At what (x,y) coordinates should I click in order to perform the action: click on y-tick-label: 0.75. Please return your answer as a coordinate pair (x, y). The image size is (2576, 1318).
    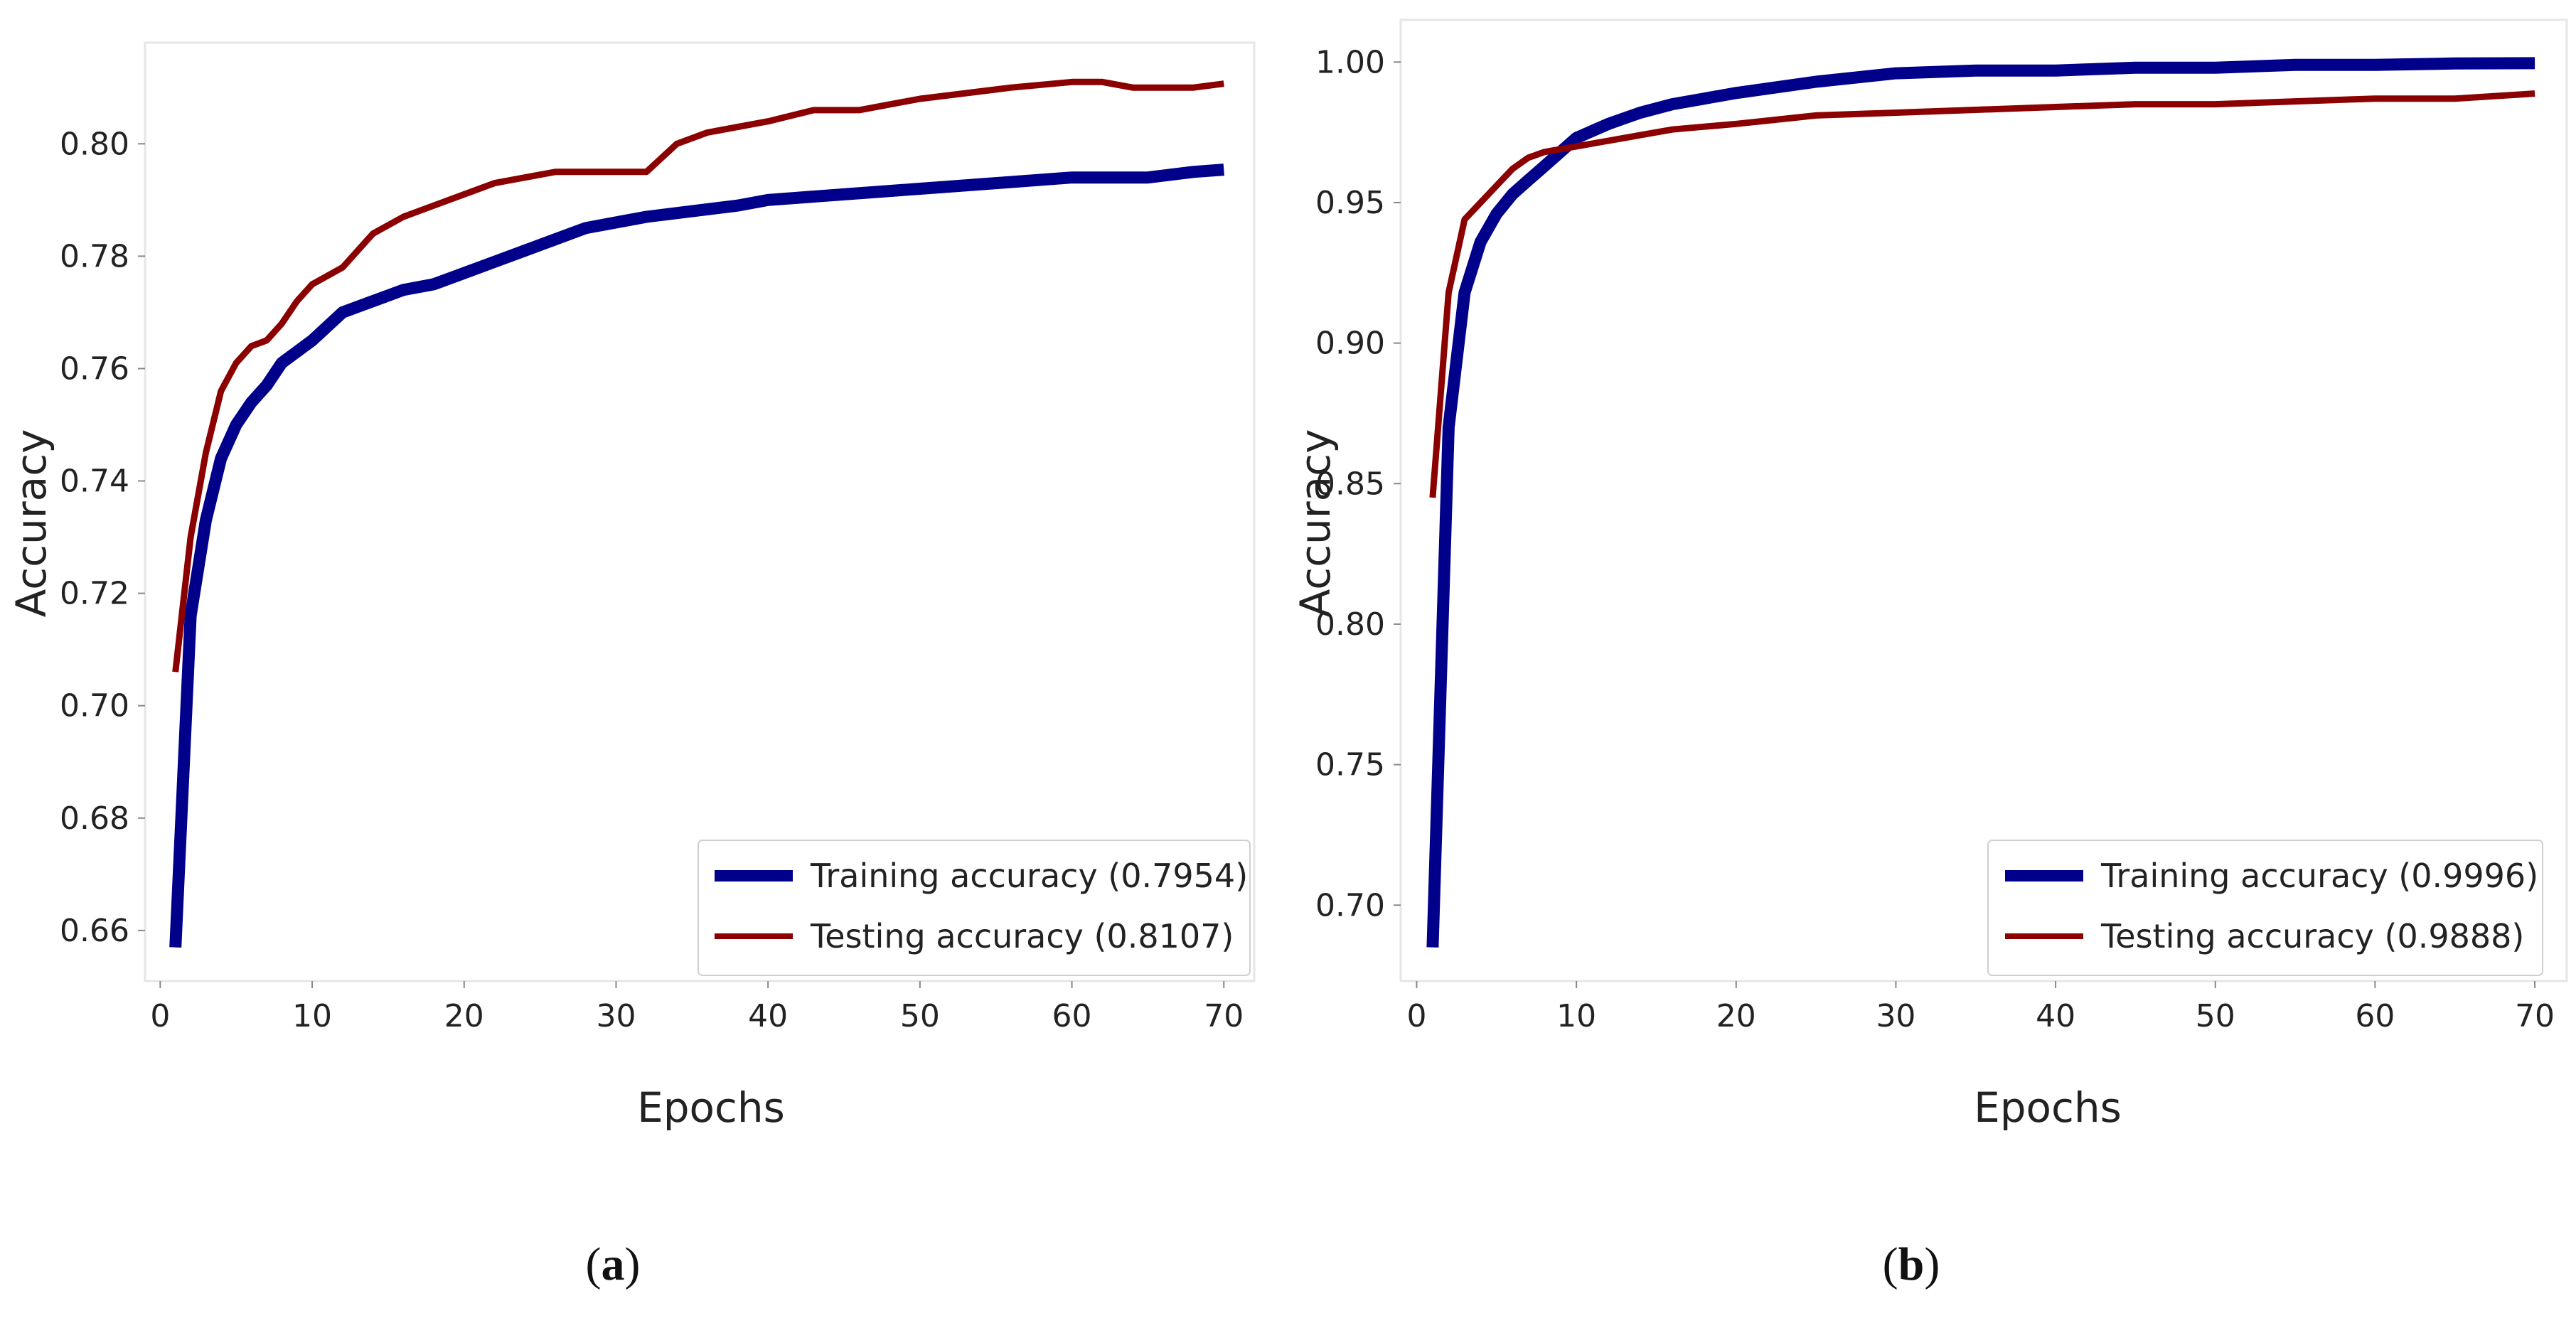
    Looking at the image, I should click on (1350, 765).